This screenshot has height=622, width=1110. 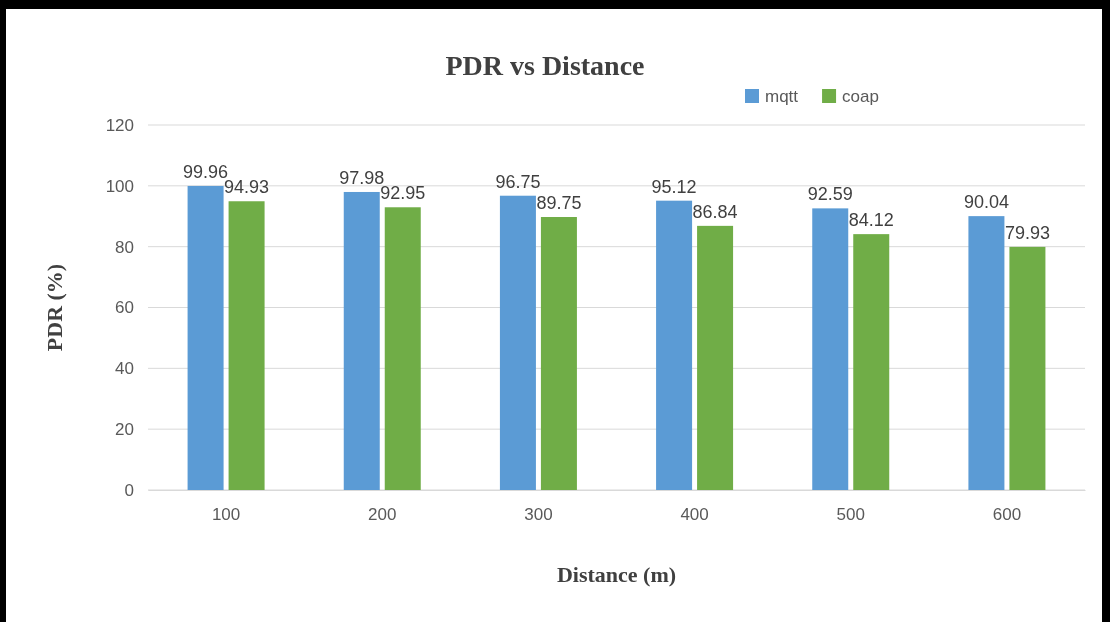 What do you see at coordinates (616, 574) in the screenshot?
I see `x-axis-title: Distance (m)` at bounding box center [616, 574].